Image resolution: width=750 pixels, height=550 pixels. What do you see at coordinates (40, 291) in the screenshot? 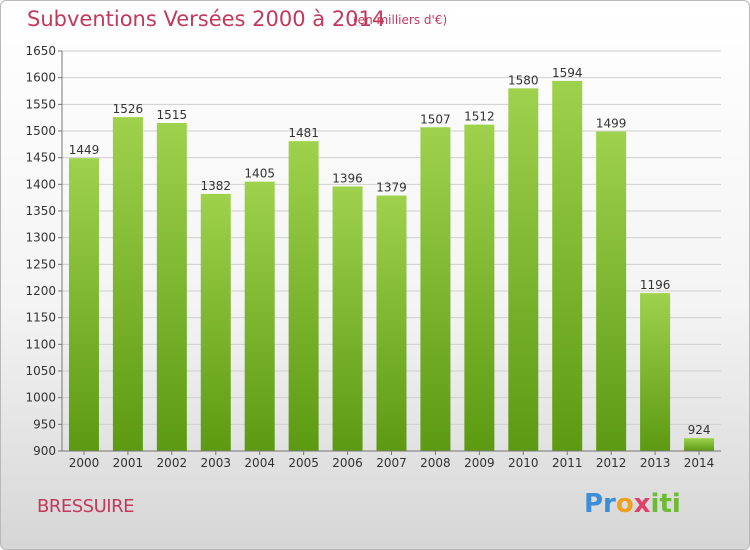
I see `y-tick-label: 1200` at bounding box center [40, 291].